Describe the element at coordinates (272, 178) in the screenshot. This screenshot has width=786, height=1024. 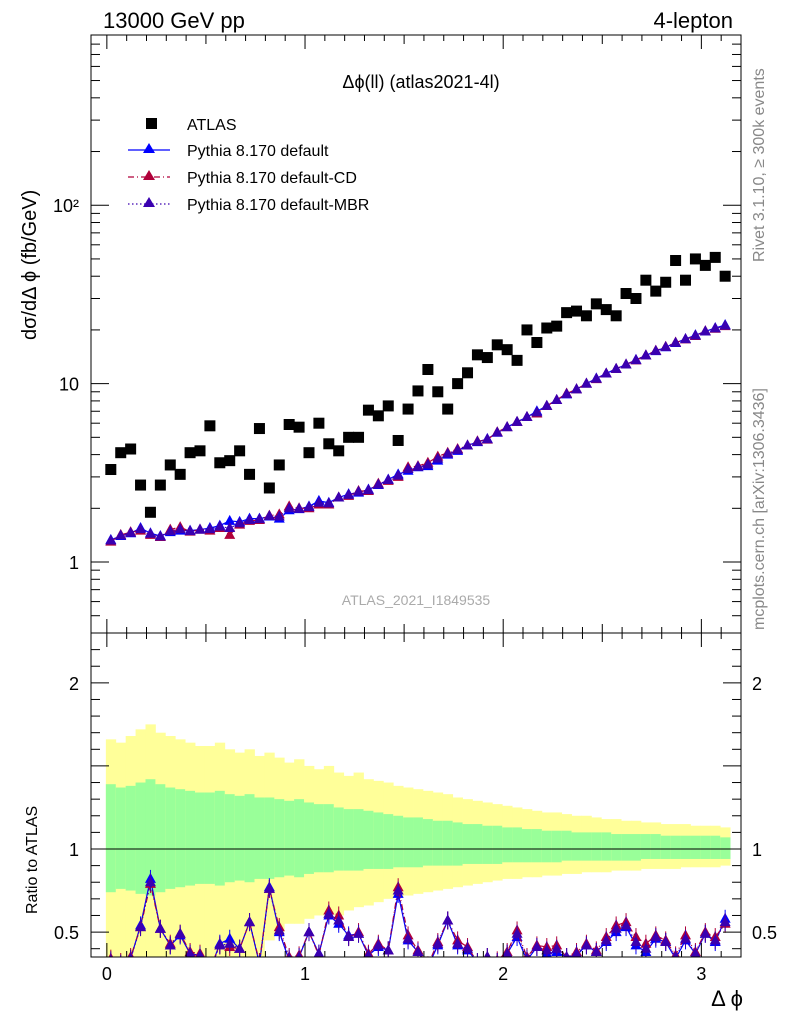
I see `legend-label-cd: Pythia 8.170 default-CD` at that location.